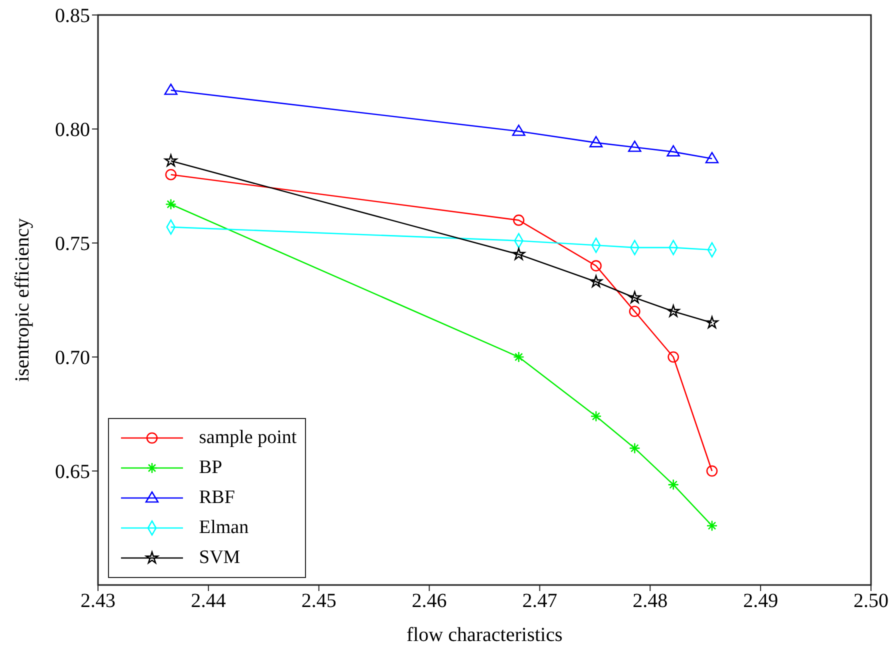 This screenshot has height=660, width=891. Describe the element at coordinates (219, 558) in the screenshot. I see `legend-label: SVM` at that location.